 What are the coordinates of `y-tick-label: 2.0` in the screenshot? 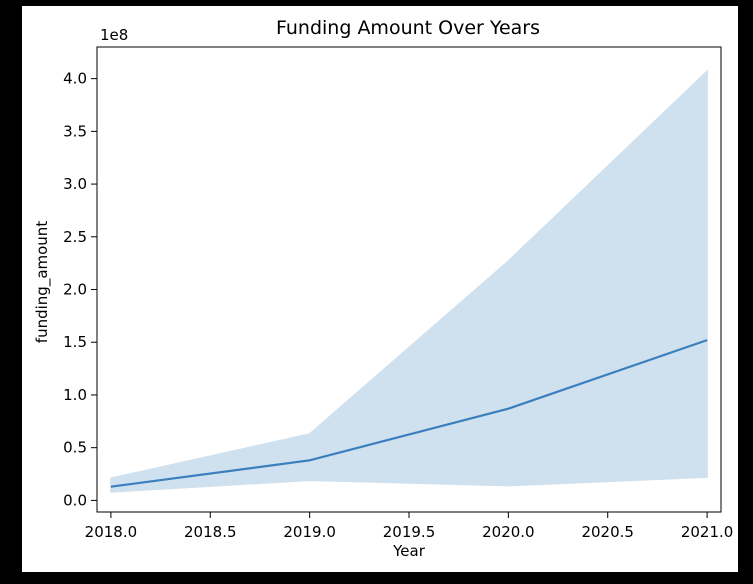 It's located at (75, 290).